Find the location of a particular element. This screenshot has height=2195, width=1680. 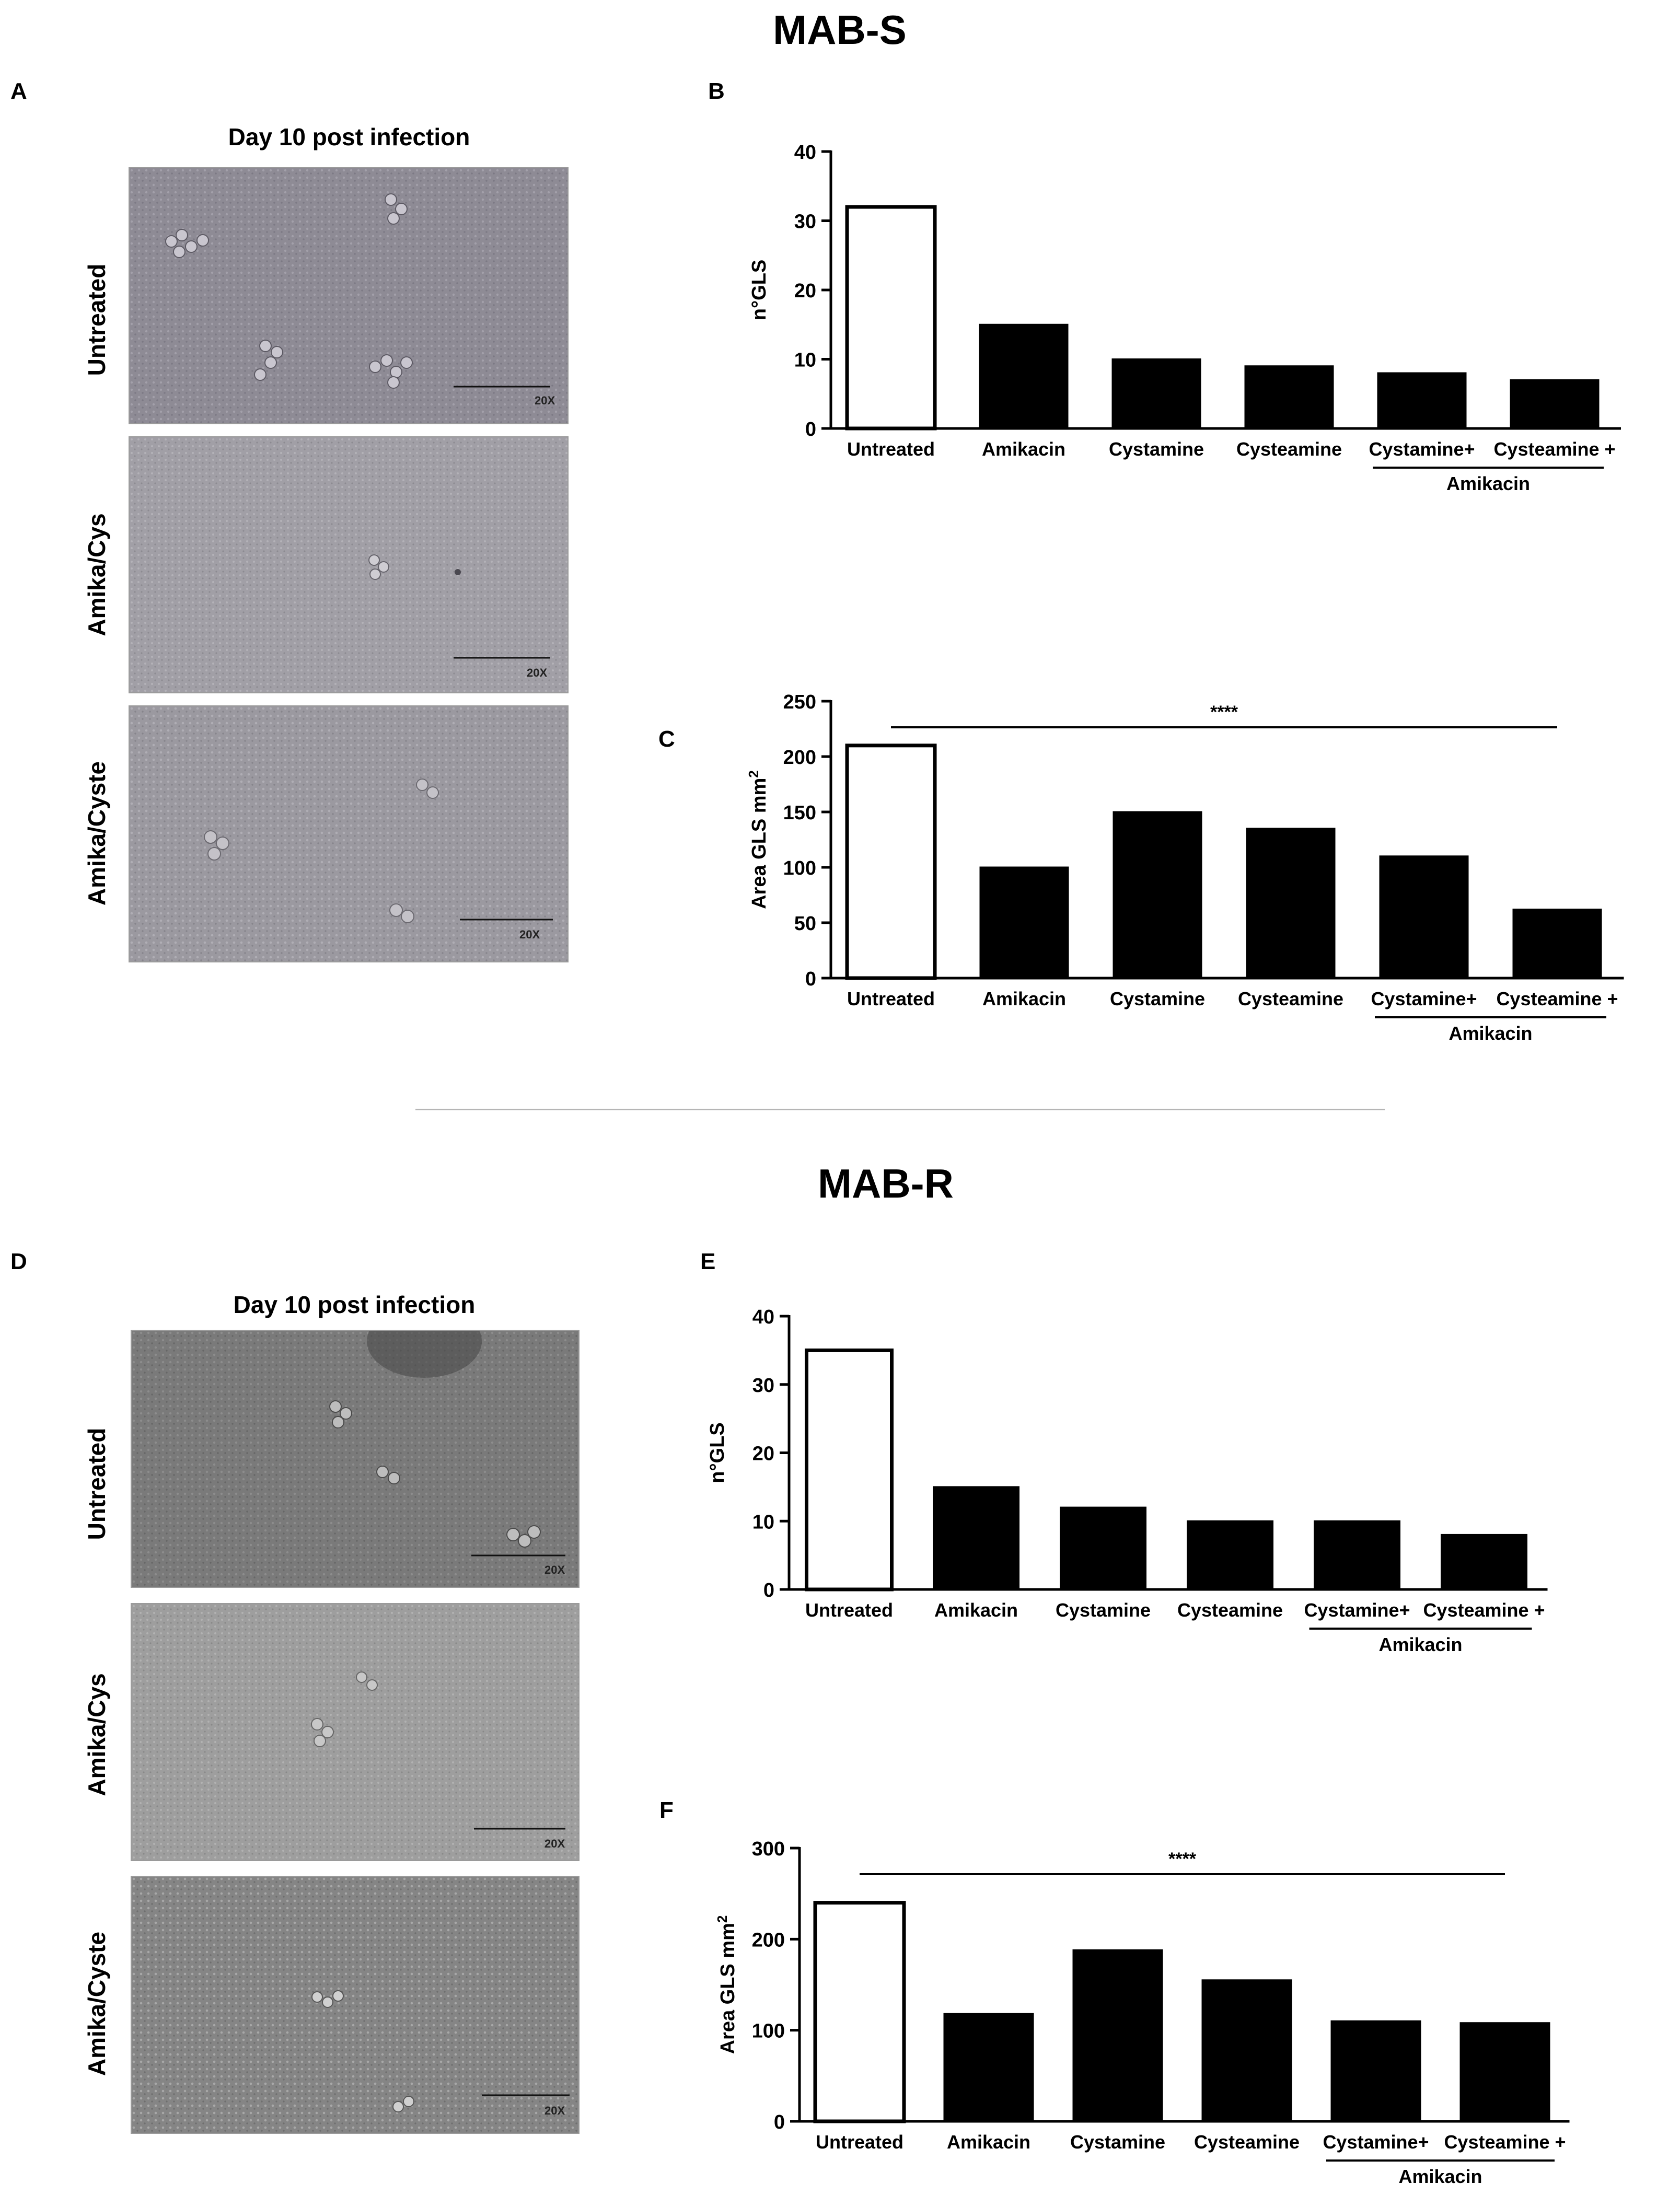

row-label-amika-cys-d: Amika/Cys is located at coordinates (97, 1734).